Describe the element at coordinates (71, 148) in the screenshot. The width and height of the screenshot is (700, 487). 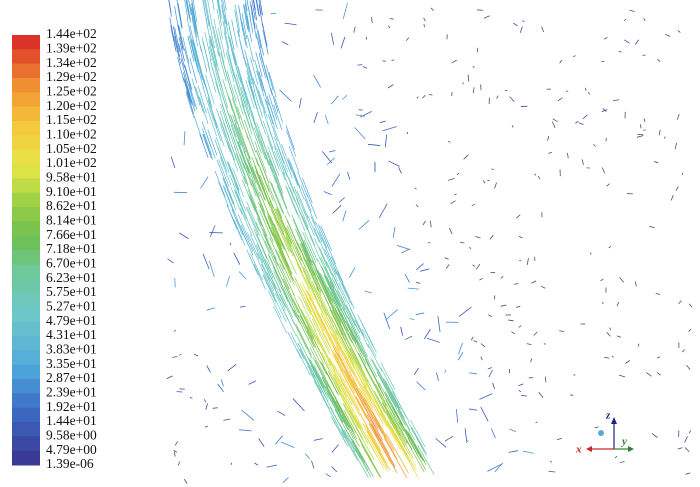
I see `legend-label: 1.05e+02` at that location.